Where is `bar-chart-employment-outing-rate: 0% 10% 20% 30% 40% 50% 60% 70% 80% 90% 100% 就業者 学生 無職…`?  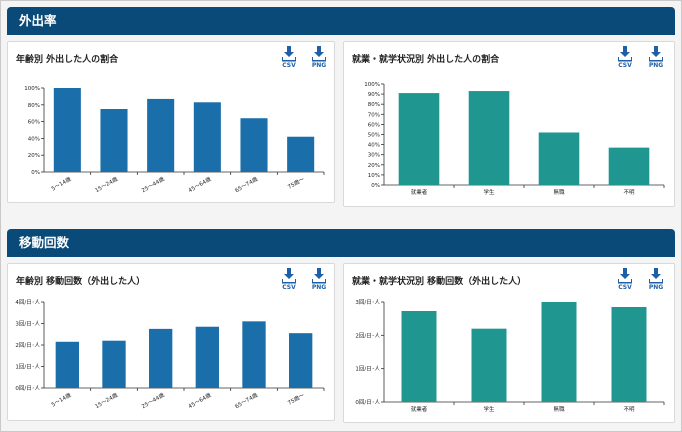
bar-chart-employment-outing-rate: 0% 10% 20% 30% 40% 50% 60% 70% 80% 90% 100% 就業者 学生 無職… is located at coordinates (514, 139).